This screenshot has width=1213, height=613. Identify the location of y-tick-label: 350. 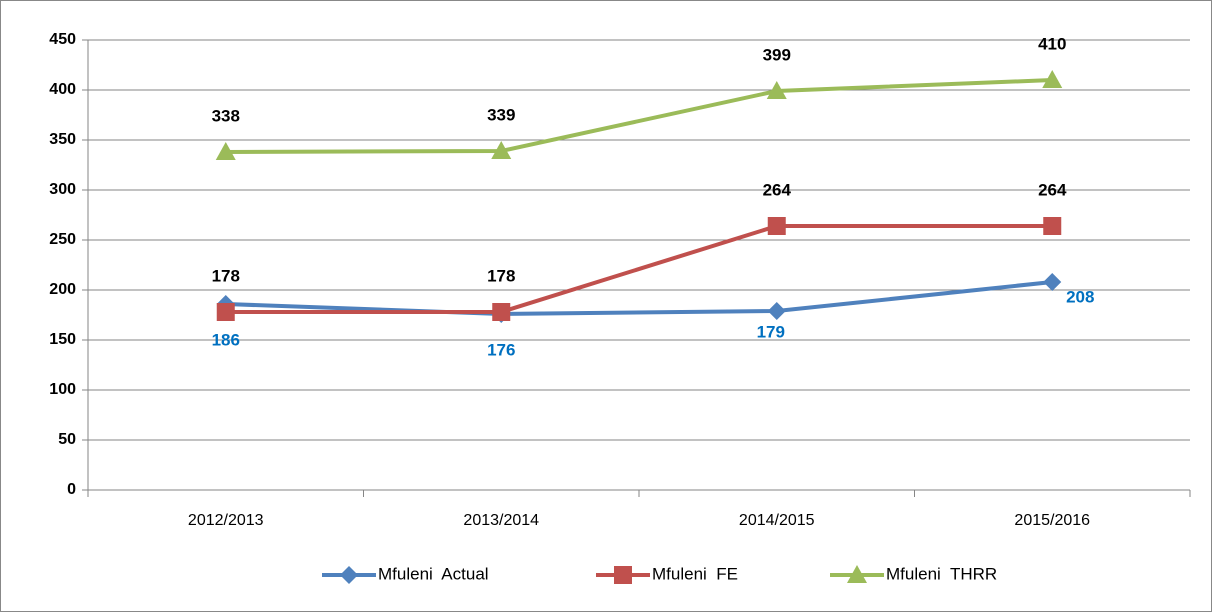
(62, 139).